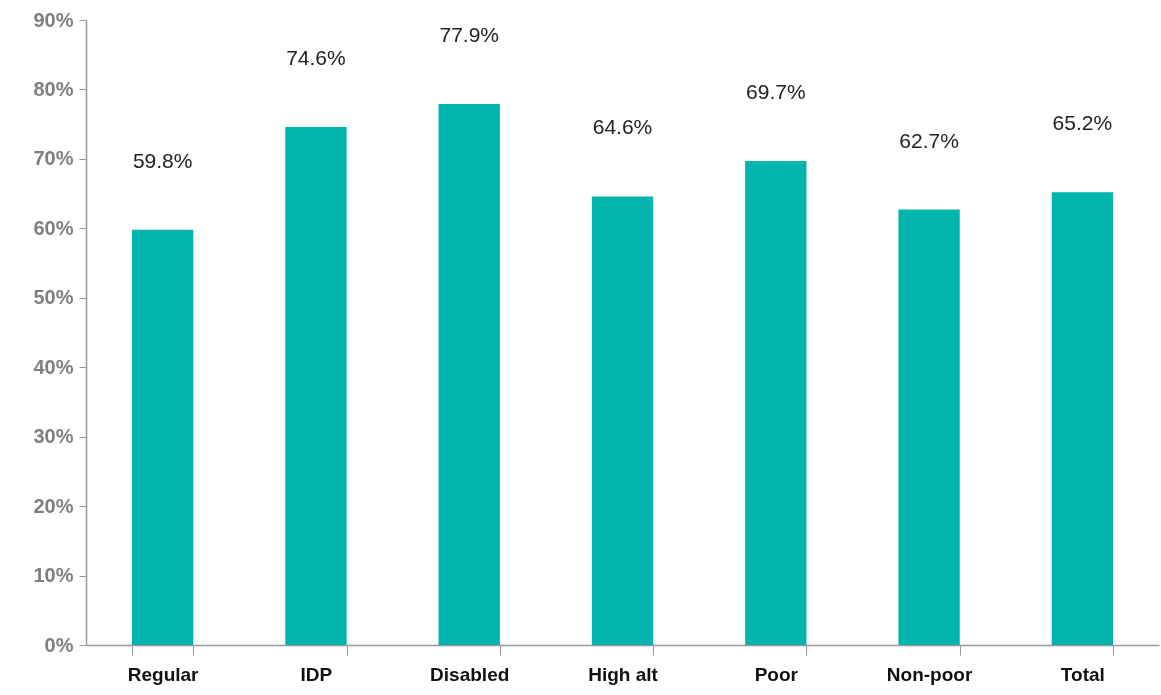 The image size is (1161, 695). I want to click on y-tick-label: 20%, so click(53, 505).